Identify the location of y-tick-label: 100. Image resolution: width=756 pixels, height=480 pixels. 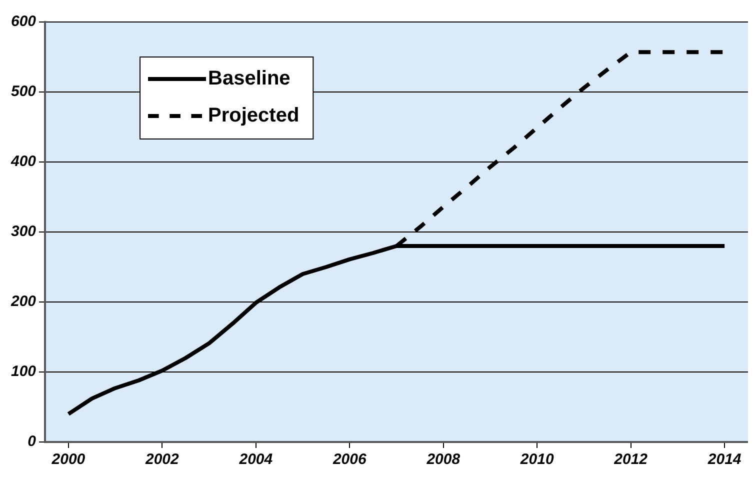
(23, 371).